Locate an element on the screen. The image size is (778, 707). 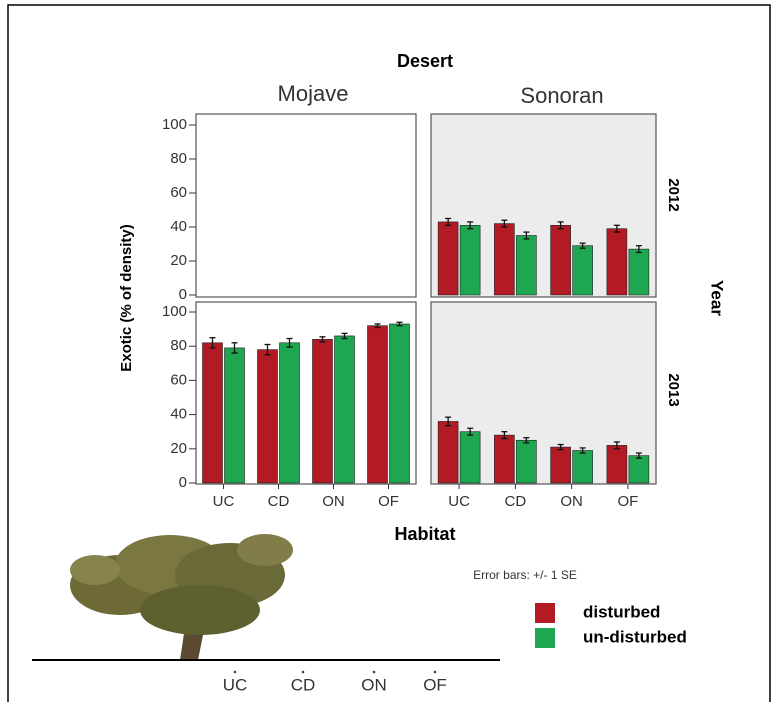
illustration-label: ON is located at coordinates (374, 684).